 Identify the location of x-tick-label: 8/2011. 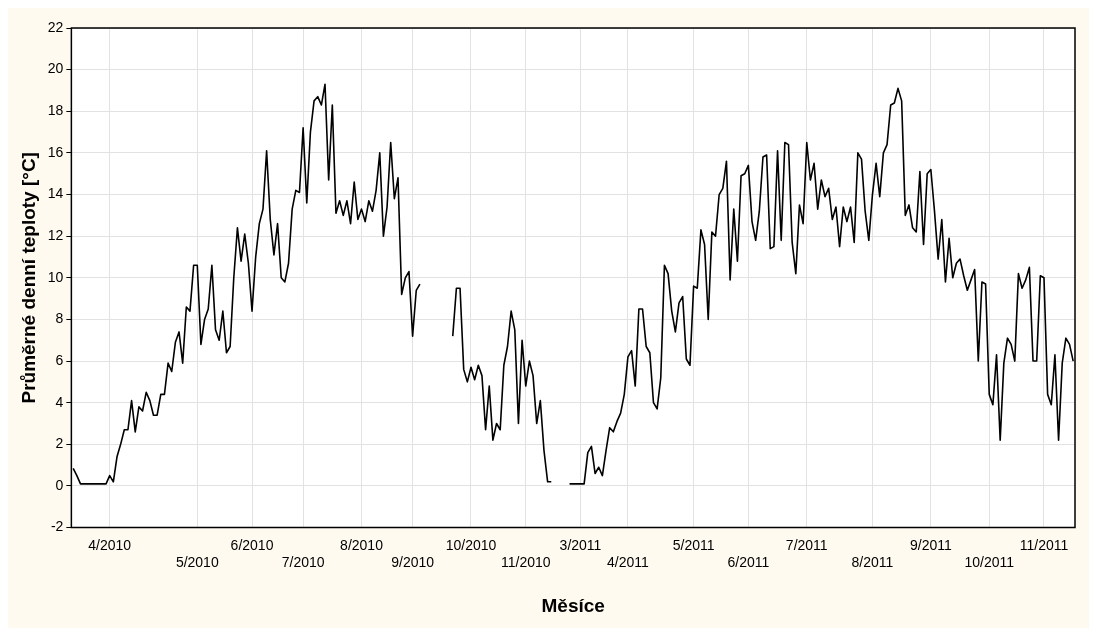
(872, 561).